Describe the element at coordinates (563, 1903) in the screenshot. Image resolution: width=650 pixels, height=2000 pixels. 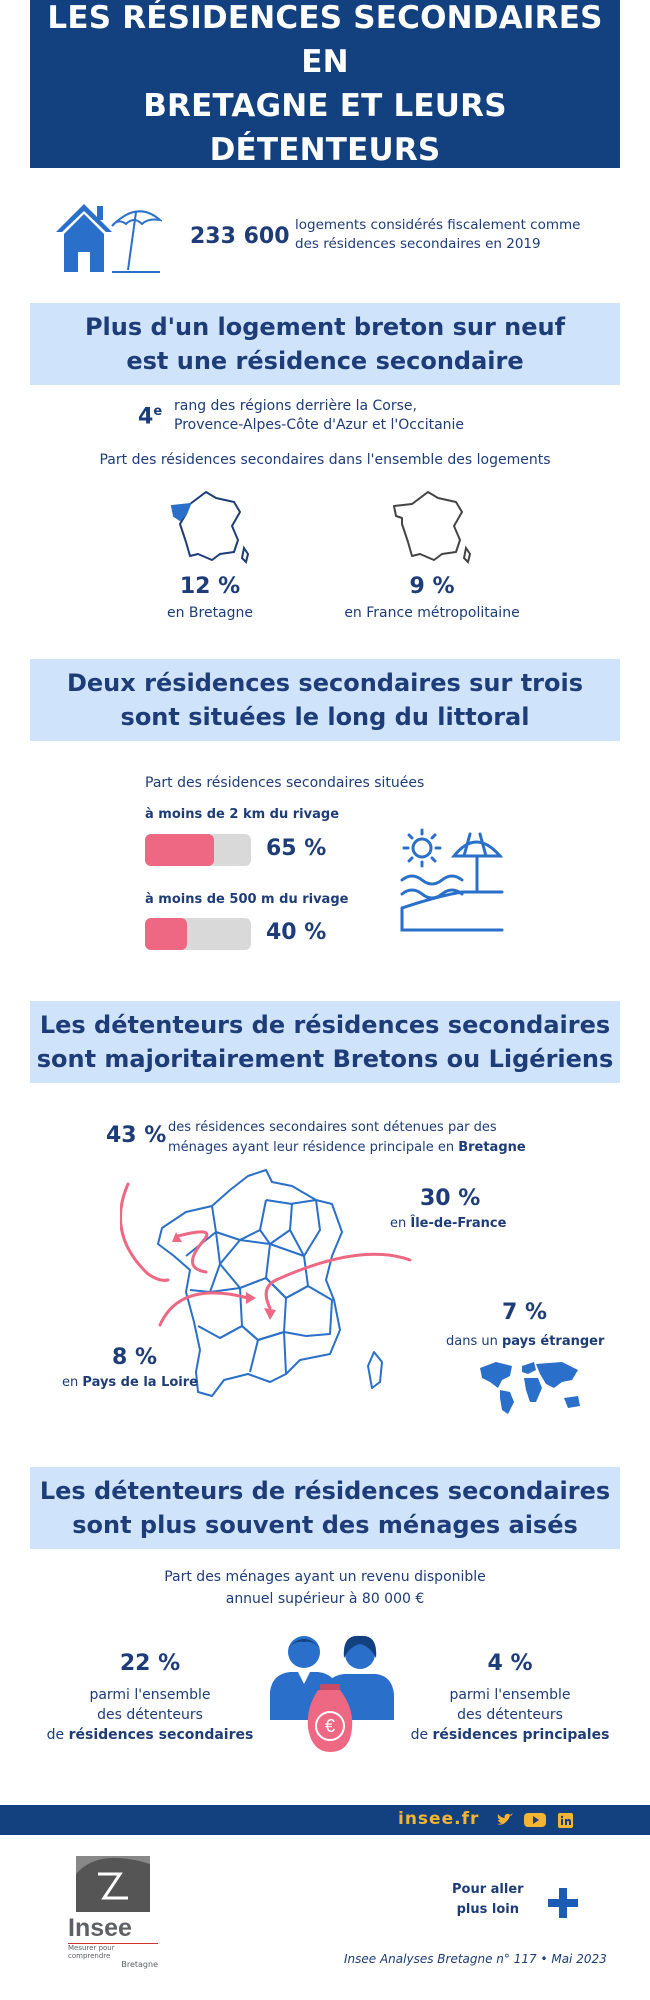
I see `plus-icon` at that location.